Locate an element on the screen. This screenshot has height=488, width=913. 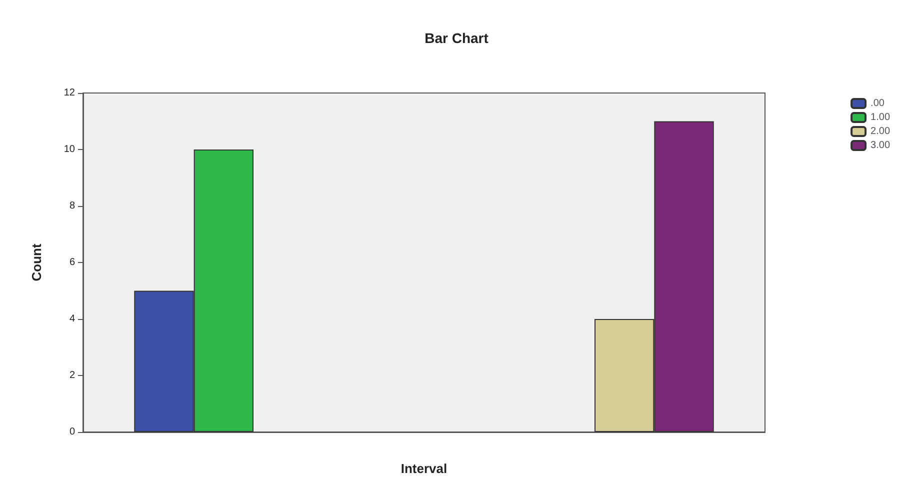
legend-label: 2.00 is located at coordinates (880, 131).